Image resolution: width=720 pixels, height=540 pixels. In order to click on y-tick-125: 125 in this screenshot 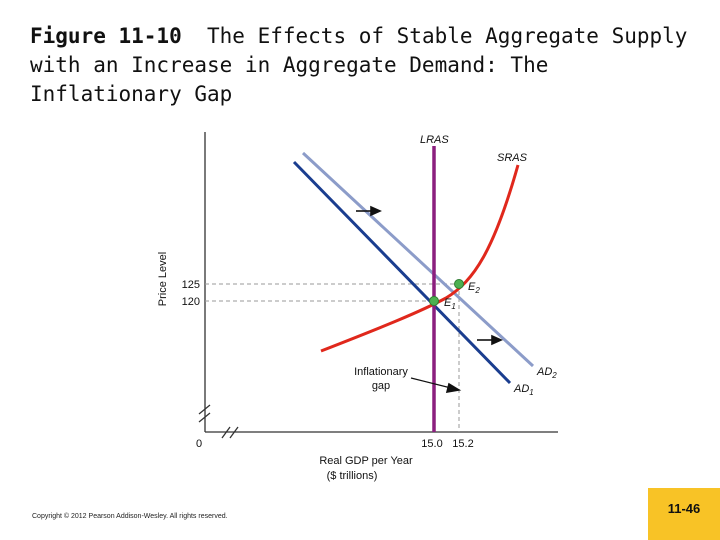, I will do `click(191, 285)`.